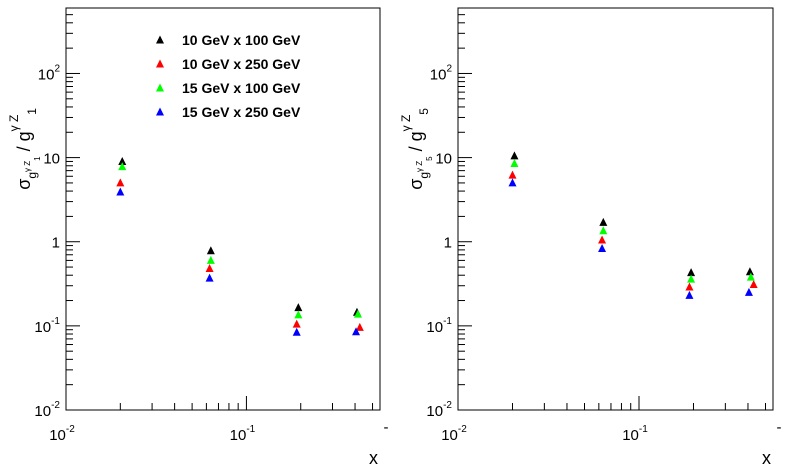 This screenshot has height=470, width=788. What do you see at coordinates (24, 149) in the screenshot?
I see `y-axis-title: σgγ Z1 / gγ Z1` at bounding box center [24, 149].